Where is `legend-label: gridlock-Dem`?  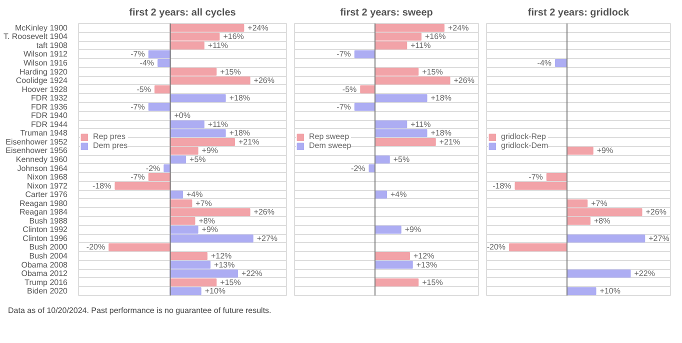 legend-label: gridlock-Dem is located at coordinates (524, 145).